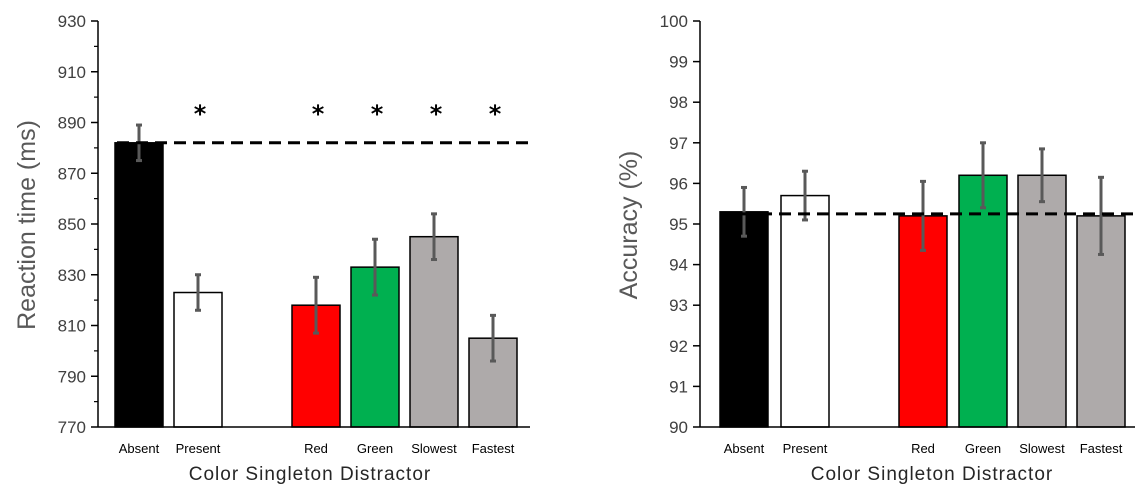 This screenshot has height=492, width=1137. I want to click on reaction-time-x-axis-title: Color Singleton Distractor, so click(310, 474).